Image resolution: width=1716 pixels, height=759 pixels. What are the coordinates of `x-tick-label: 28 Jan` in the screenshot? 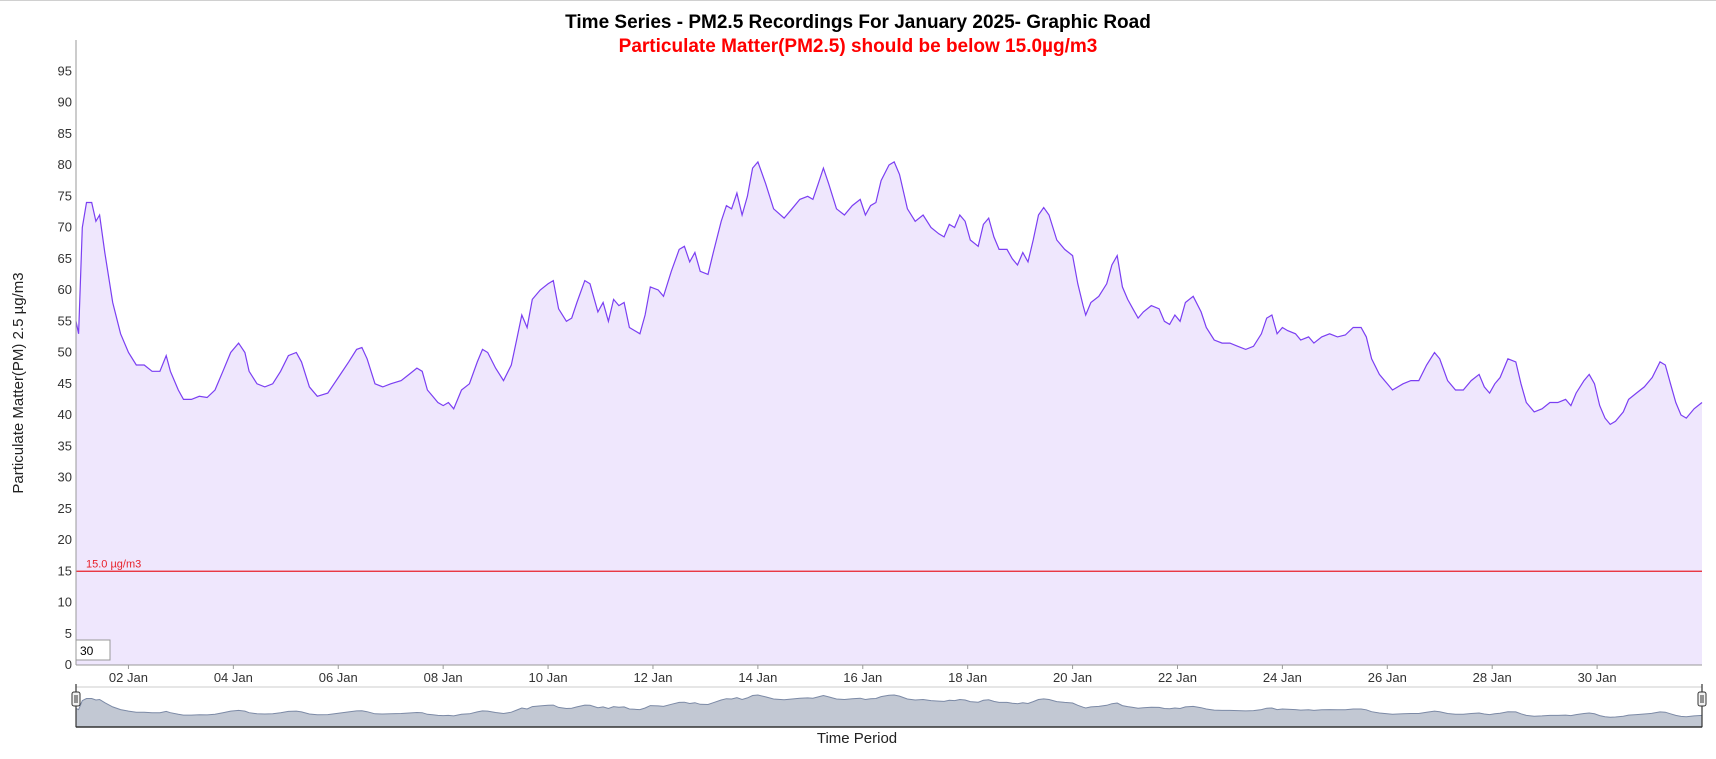 It's located at (1492, 677).